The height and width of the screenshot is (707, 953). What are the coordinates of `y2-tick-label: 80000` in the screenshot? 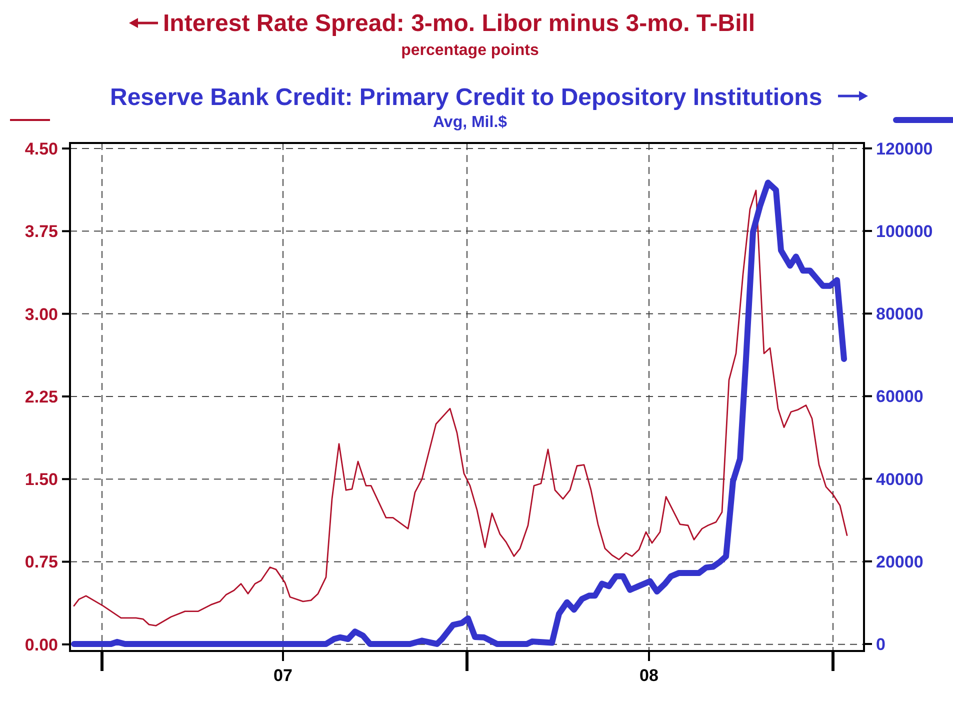 It's located at (900, 314).